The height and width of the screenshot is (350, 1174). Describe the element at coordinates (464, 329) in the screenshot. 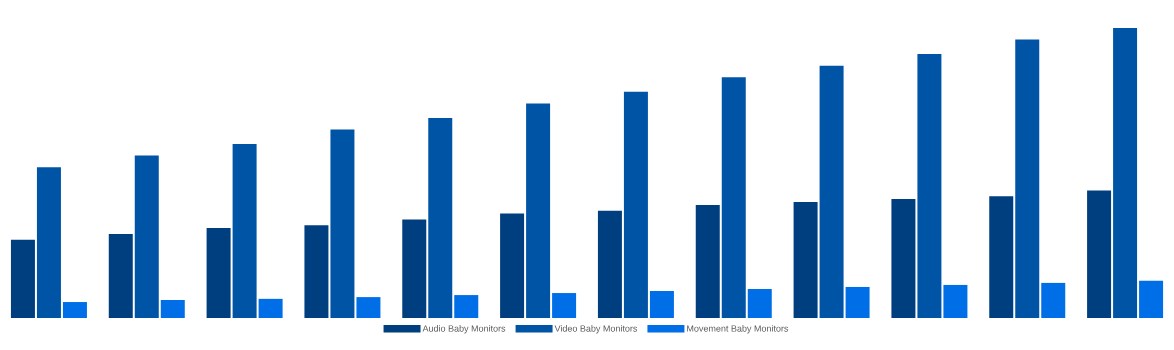

I see `legend-label: Audio Baby Monitors` at that location.